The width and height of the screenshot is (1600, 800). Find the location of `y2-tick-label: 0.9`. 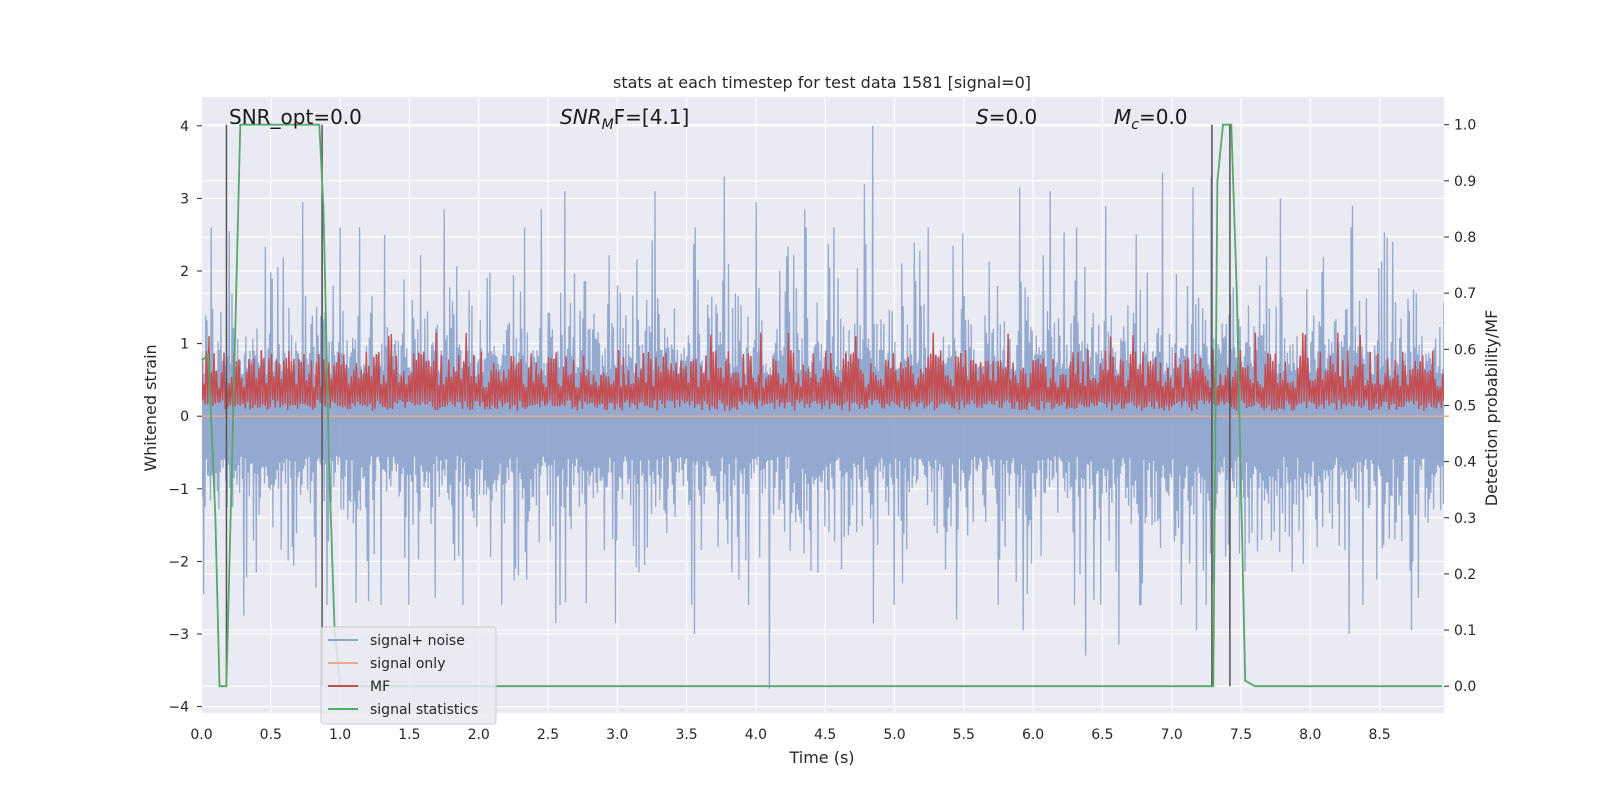

y2-tick-label: 0.9 is located at coordinates (1465, 182).